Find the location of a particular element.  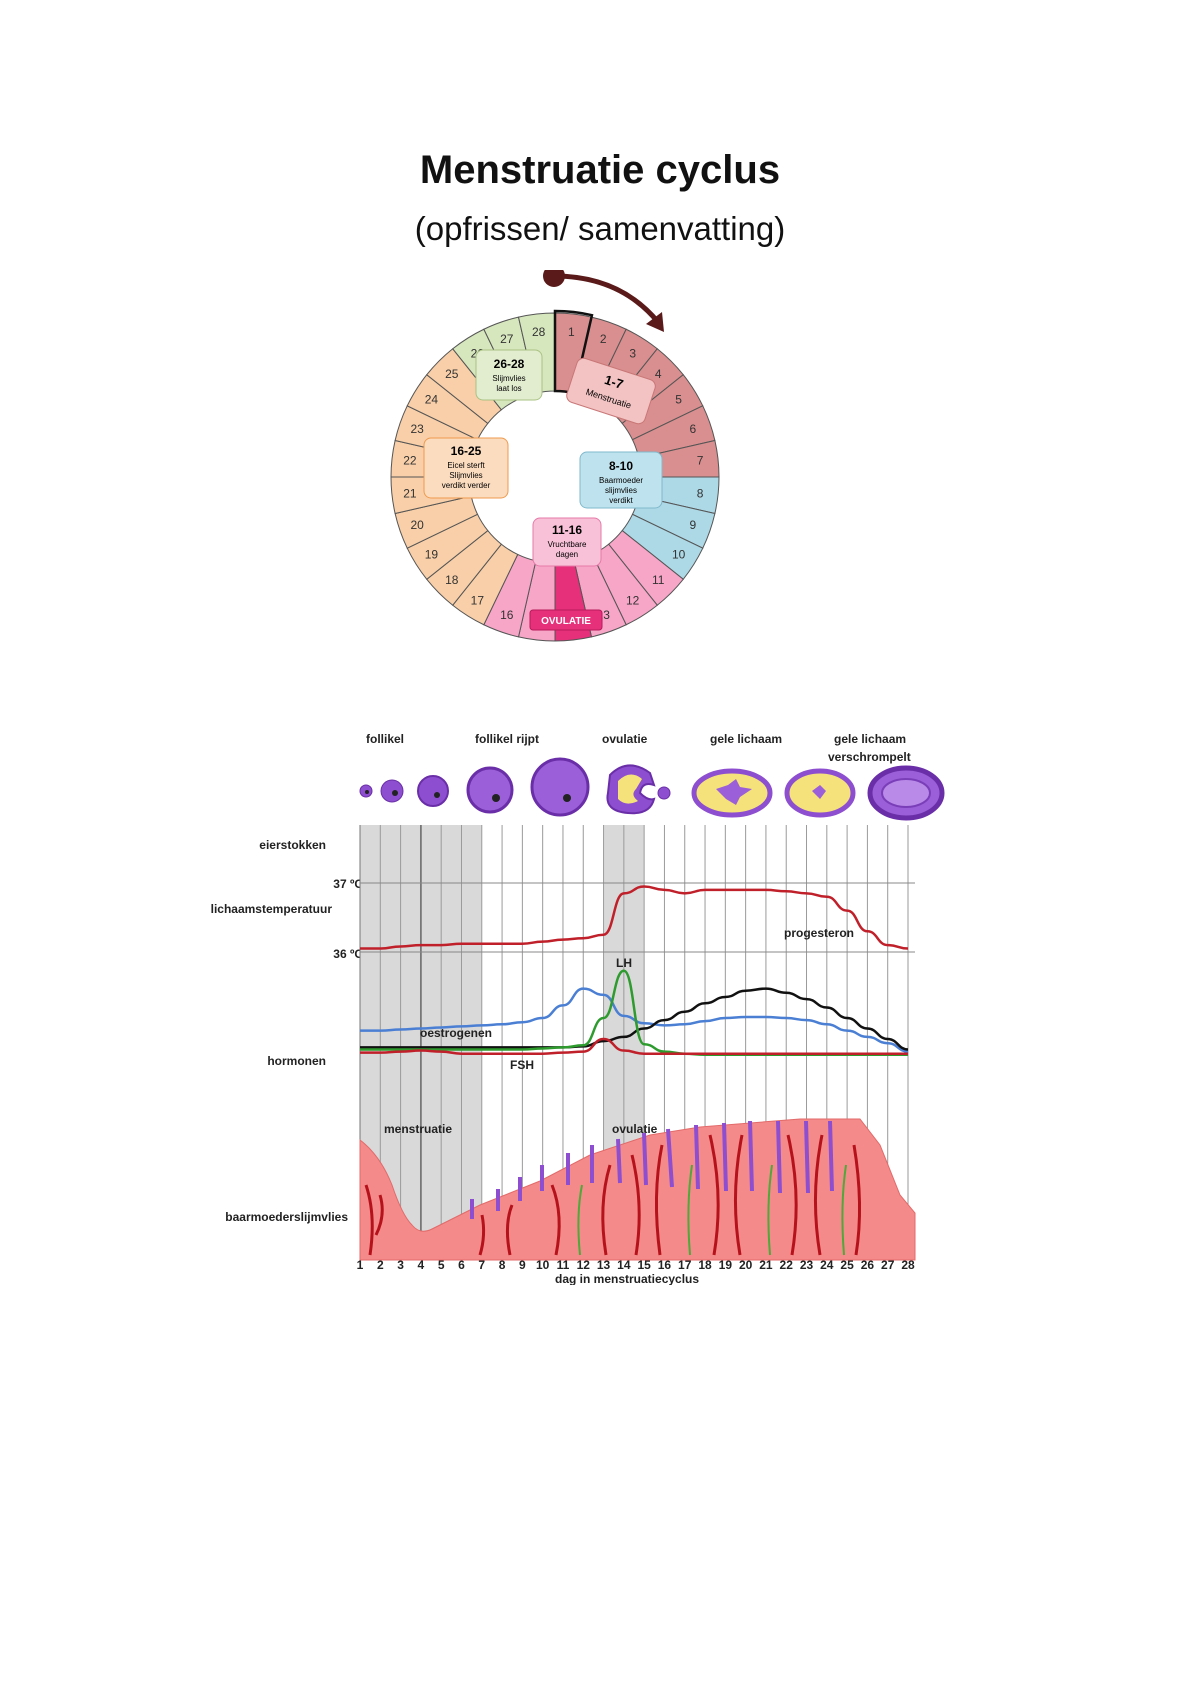

menstruation-label: menstruatie is located at coordinates (418, 1129).